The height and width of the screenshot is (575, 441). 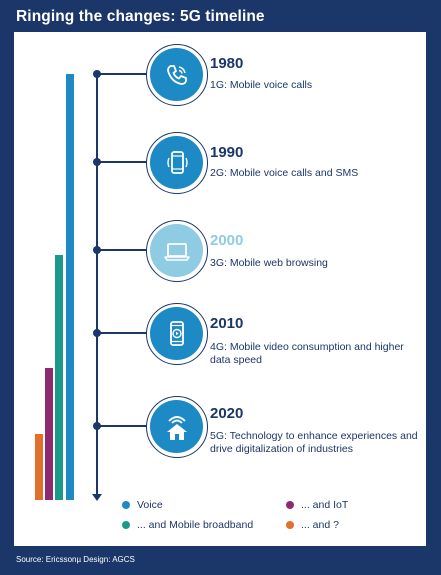 I want to click on milestone-icon-circle-2010, so click(x=177, y=334).